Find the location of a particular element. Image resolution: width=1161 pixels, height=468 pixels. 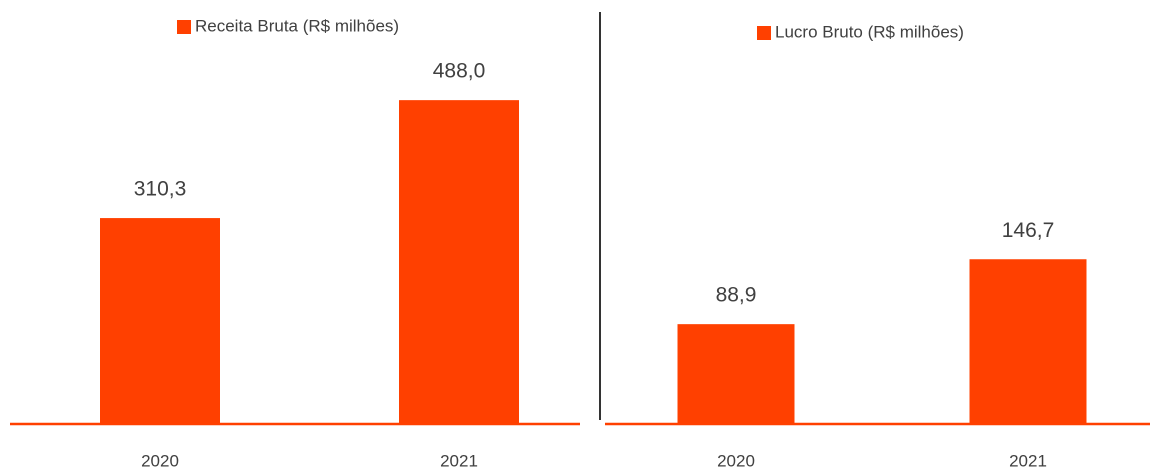

value-label: 146,7 is located at coordinates (1028, 230).